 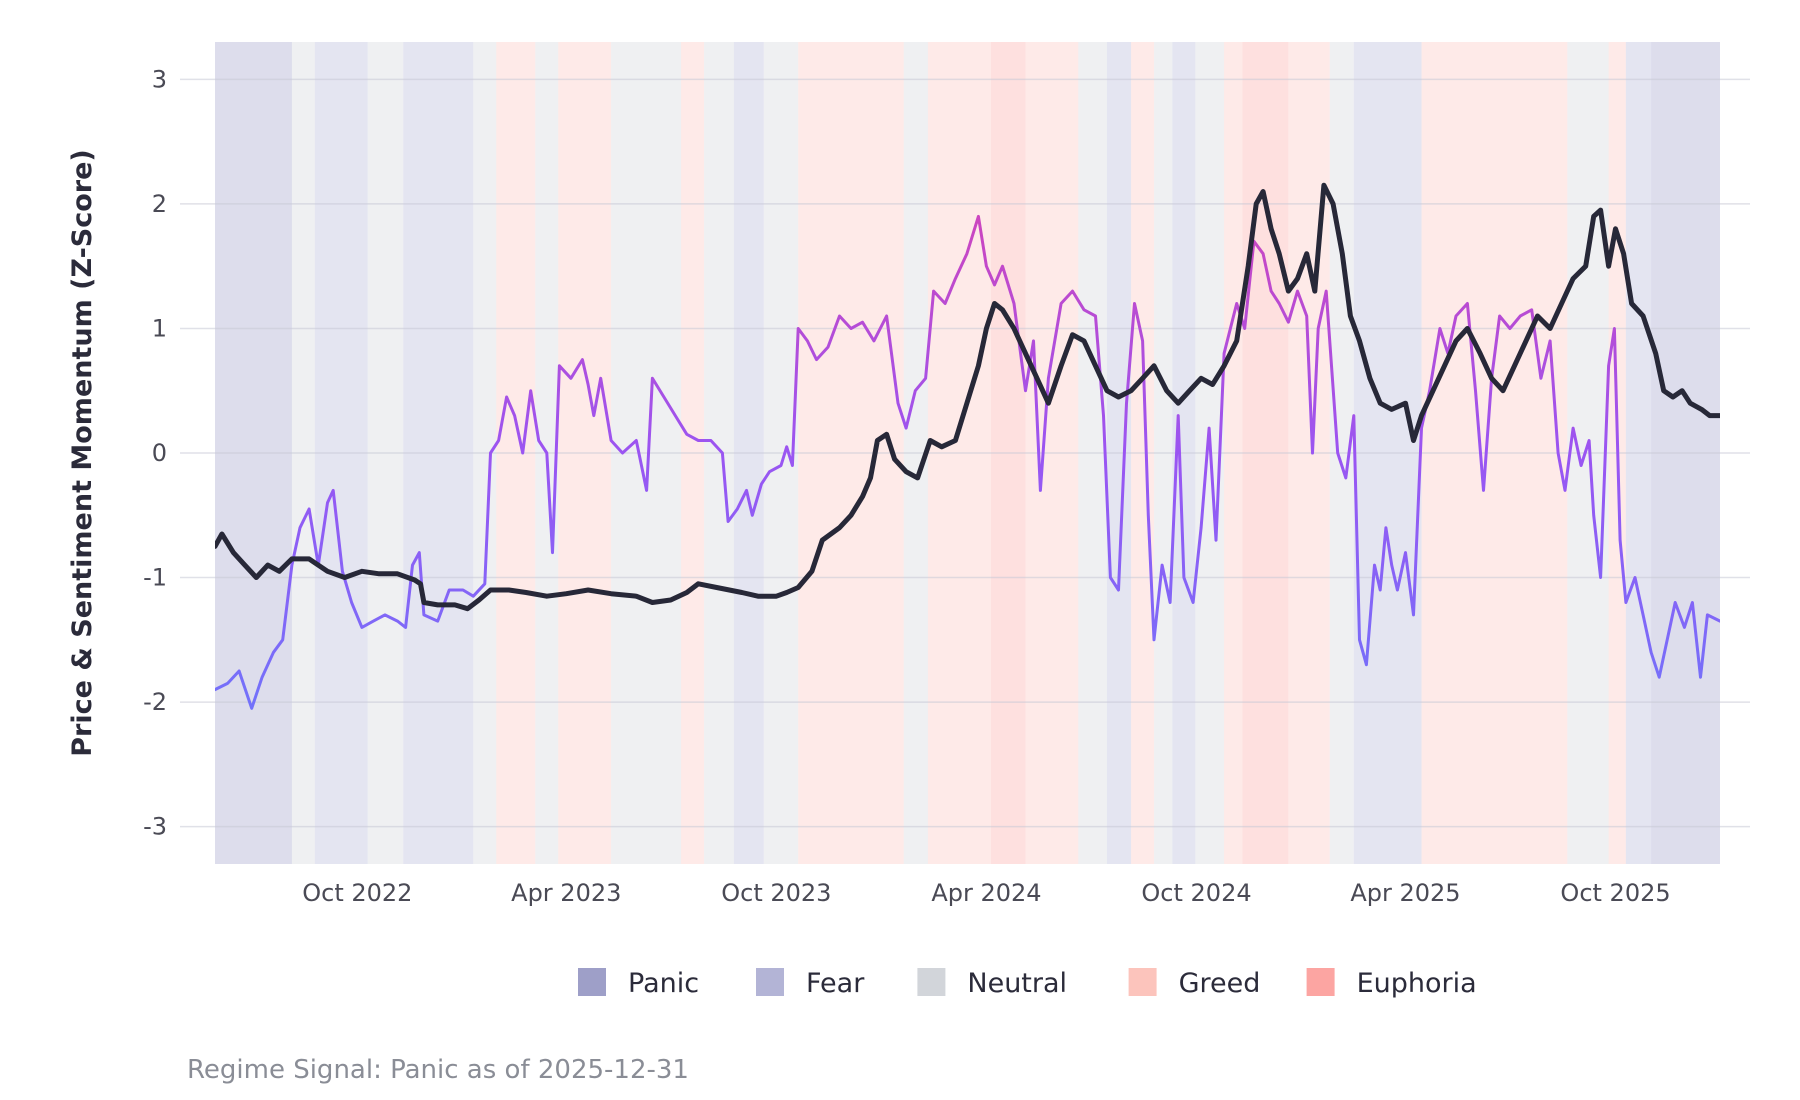 What do you see at coordinates (159, 453) in the screenshot?
I see `y-tick-label: 0` at bounding box center [159, 453].